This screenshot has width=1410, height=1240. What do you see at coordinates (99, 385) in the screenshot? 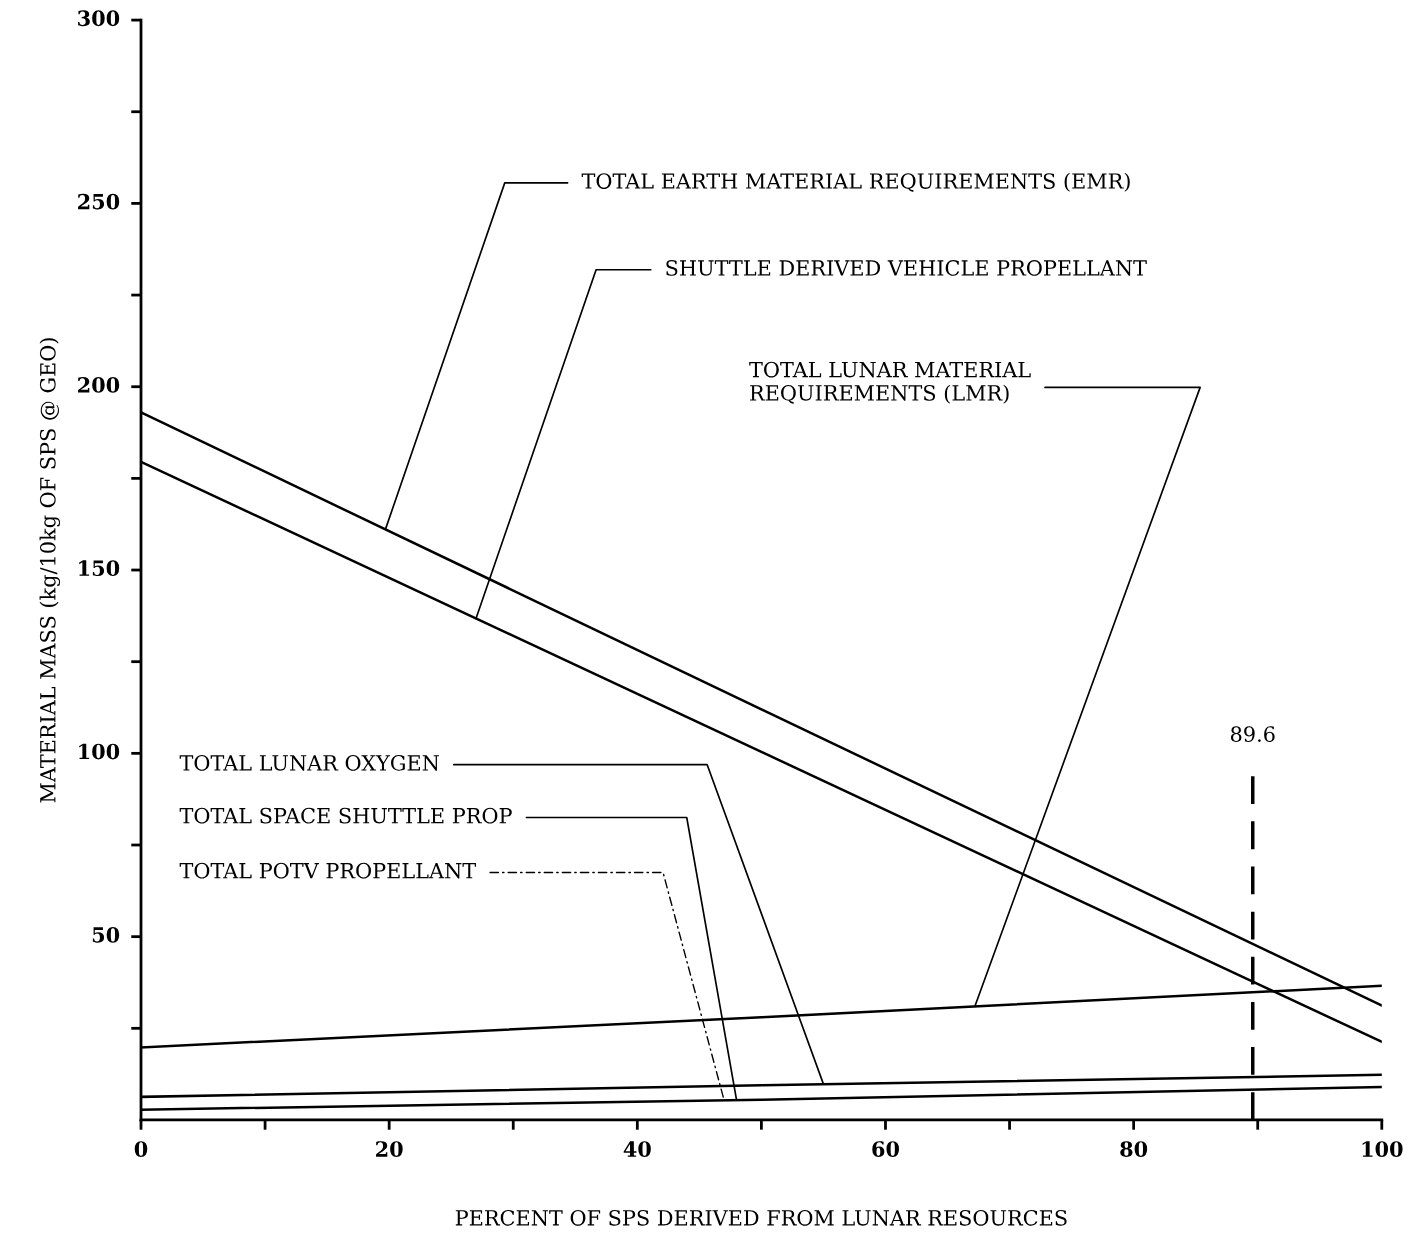
I see `y-tick-label: 200` at bounding box center [99, 385].